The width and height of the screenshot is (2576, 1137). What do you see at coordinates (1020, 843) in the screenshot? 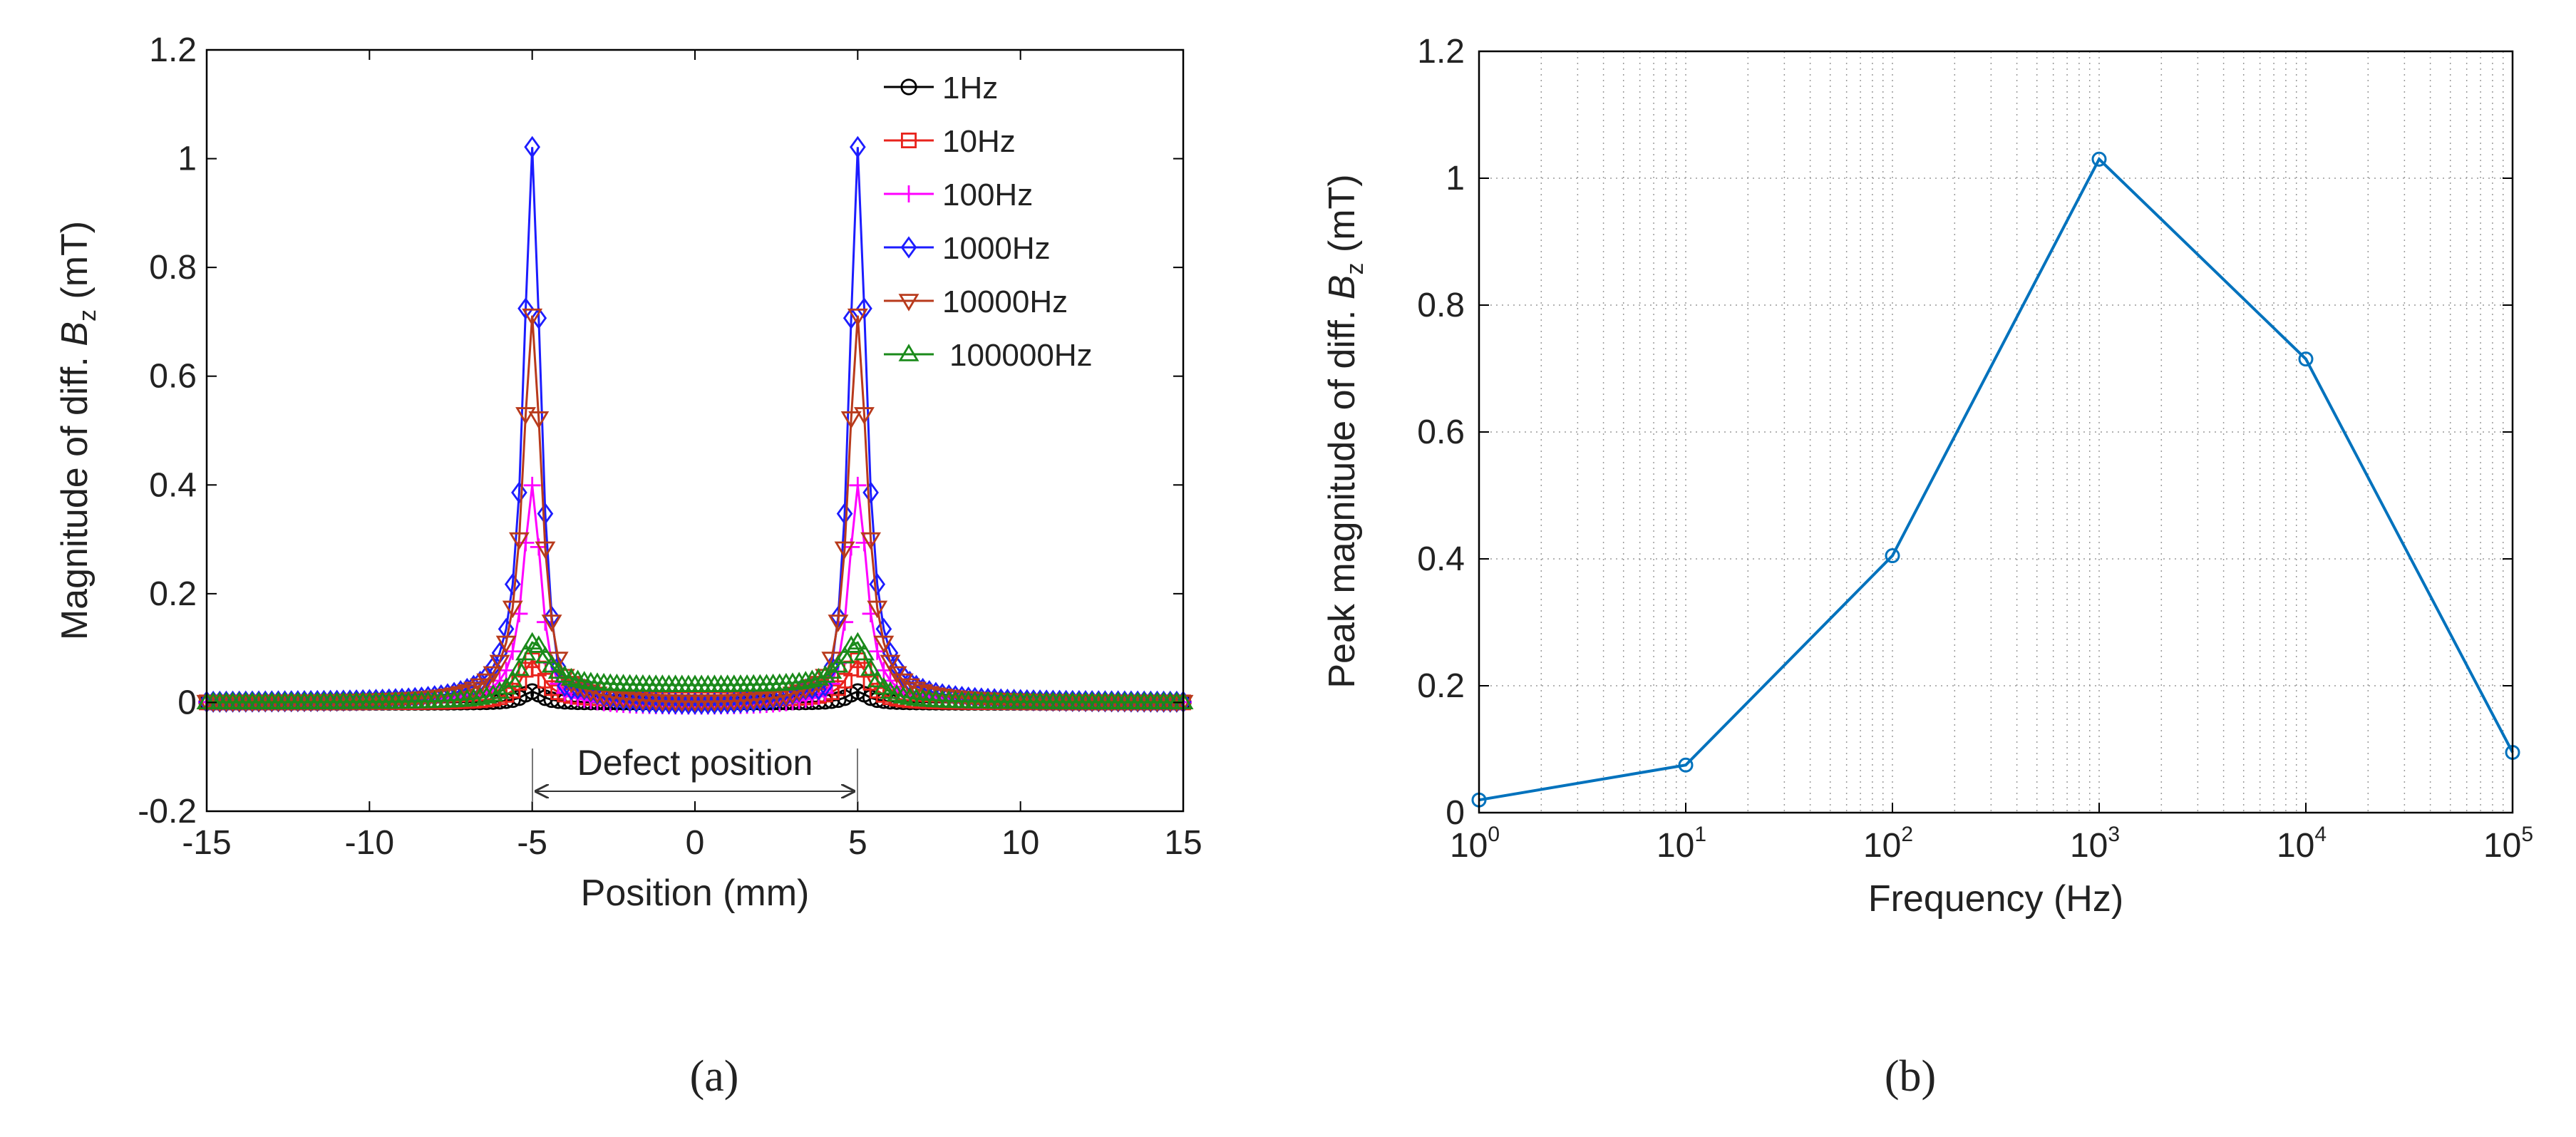
I see `chart-a-xtick-label: 10` at bounding box center [1020, 843].